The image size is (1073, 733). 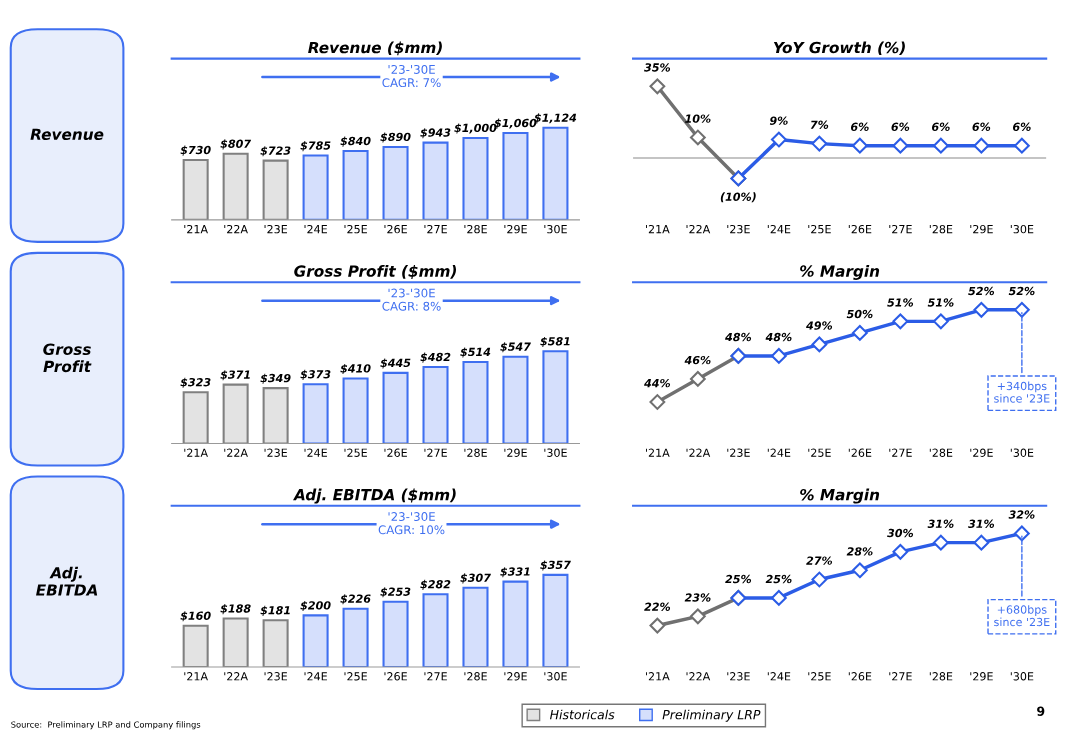 What do you see at coordinates (819, 325) in the screenshot?
I see `data-label: 49%` at bounding box center [819, 325].